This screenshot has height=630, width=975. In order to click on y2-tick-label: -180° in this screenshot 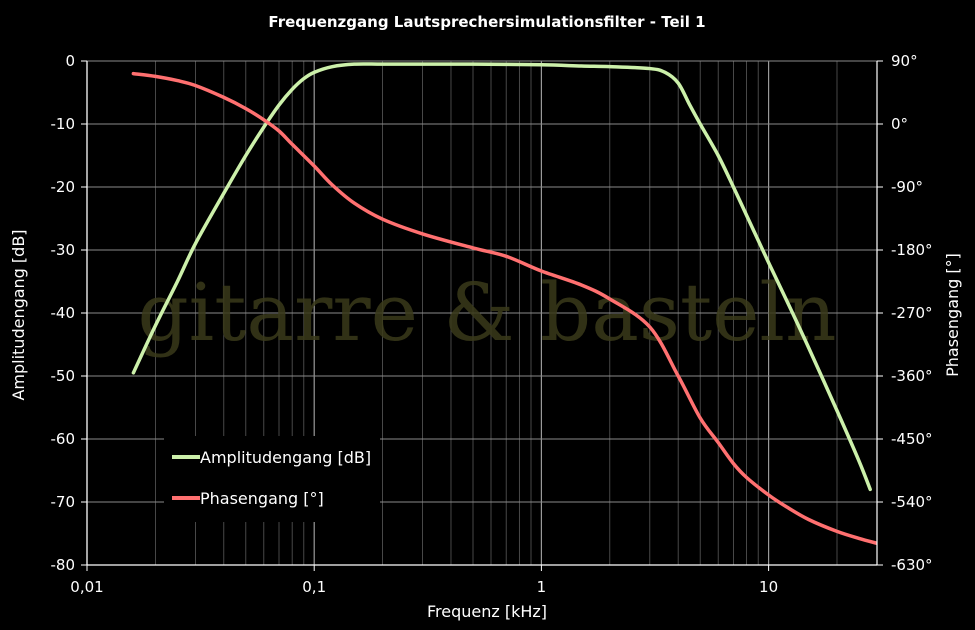, I will do `click(912, 250)`.